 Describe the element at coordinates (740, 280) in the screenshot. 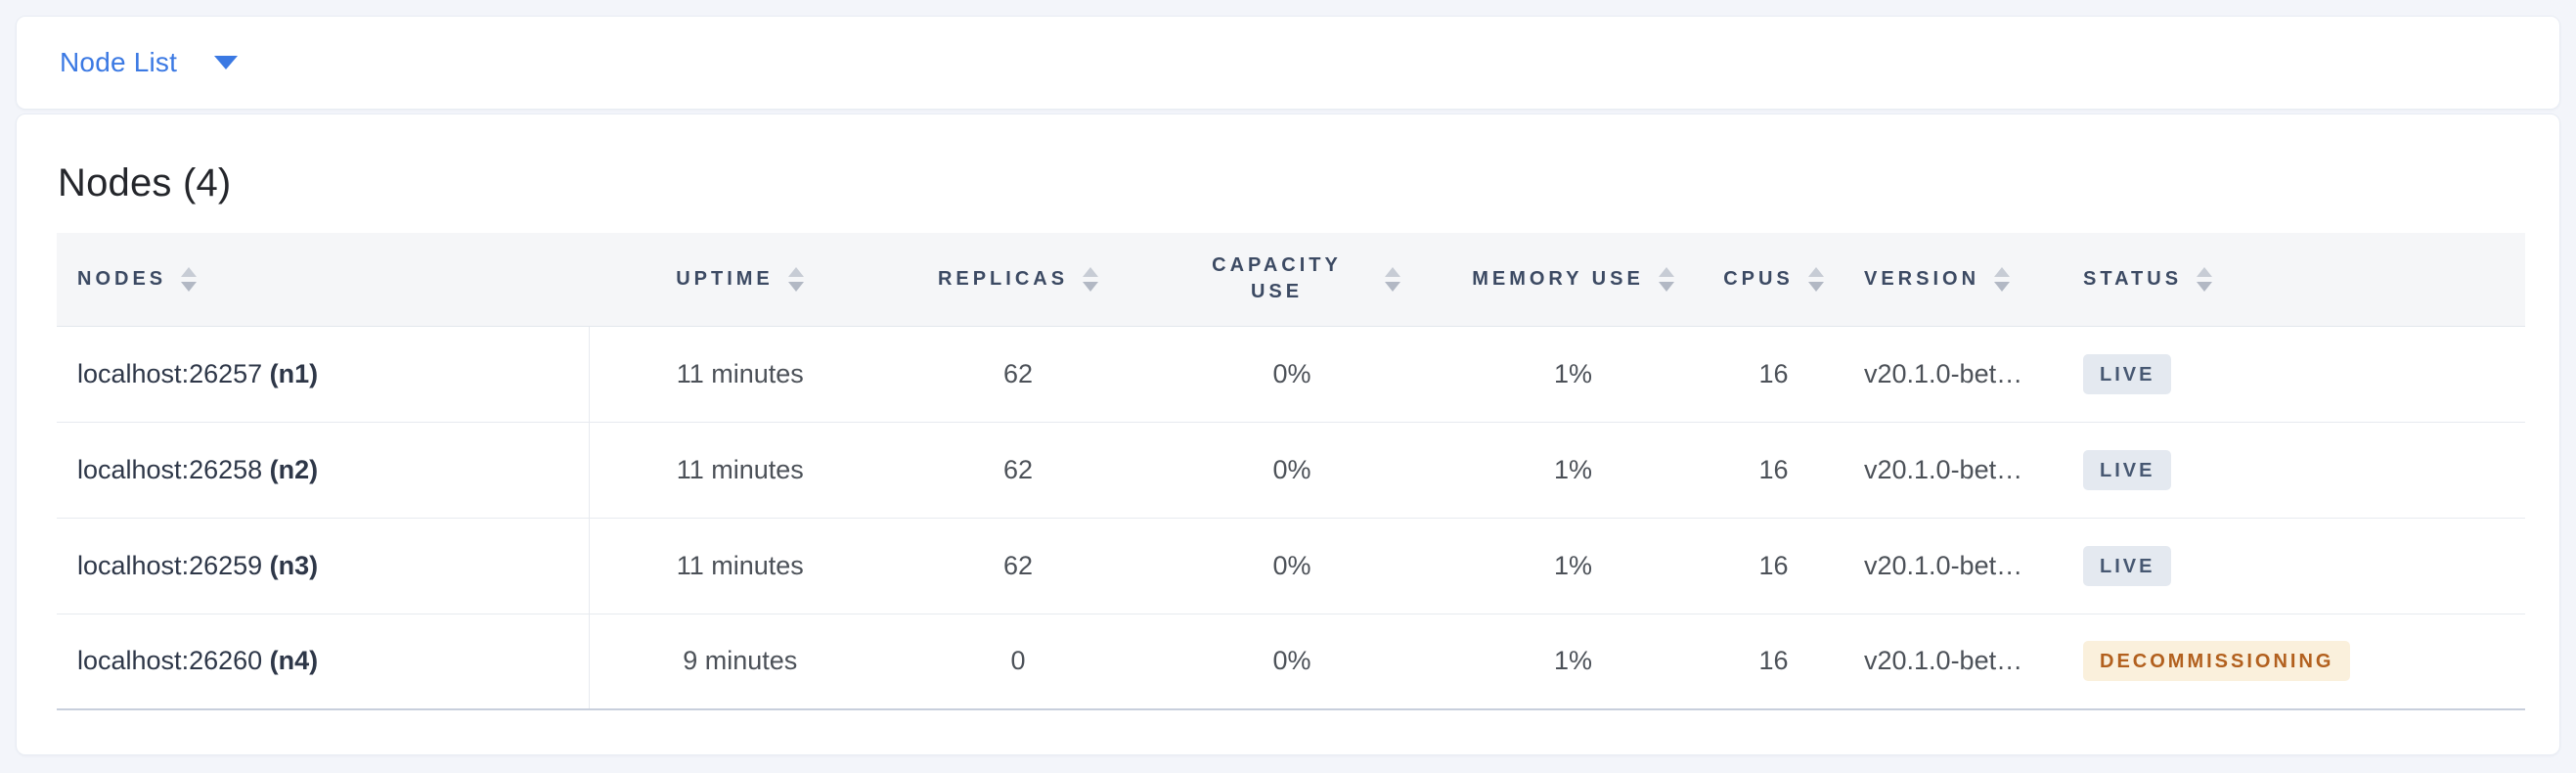

I see `column-header-uptime: Uptime` at that location.